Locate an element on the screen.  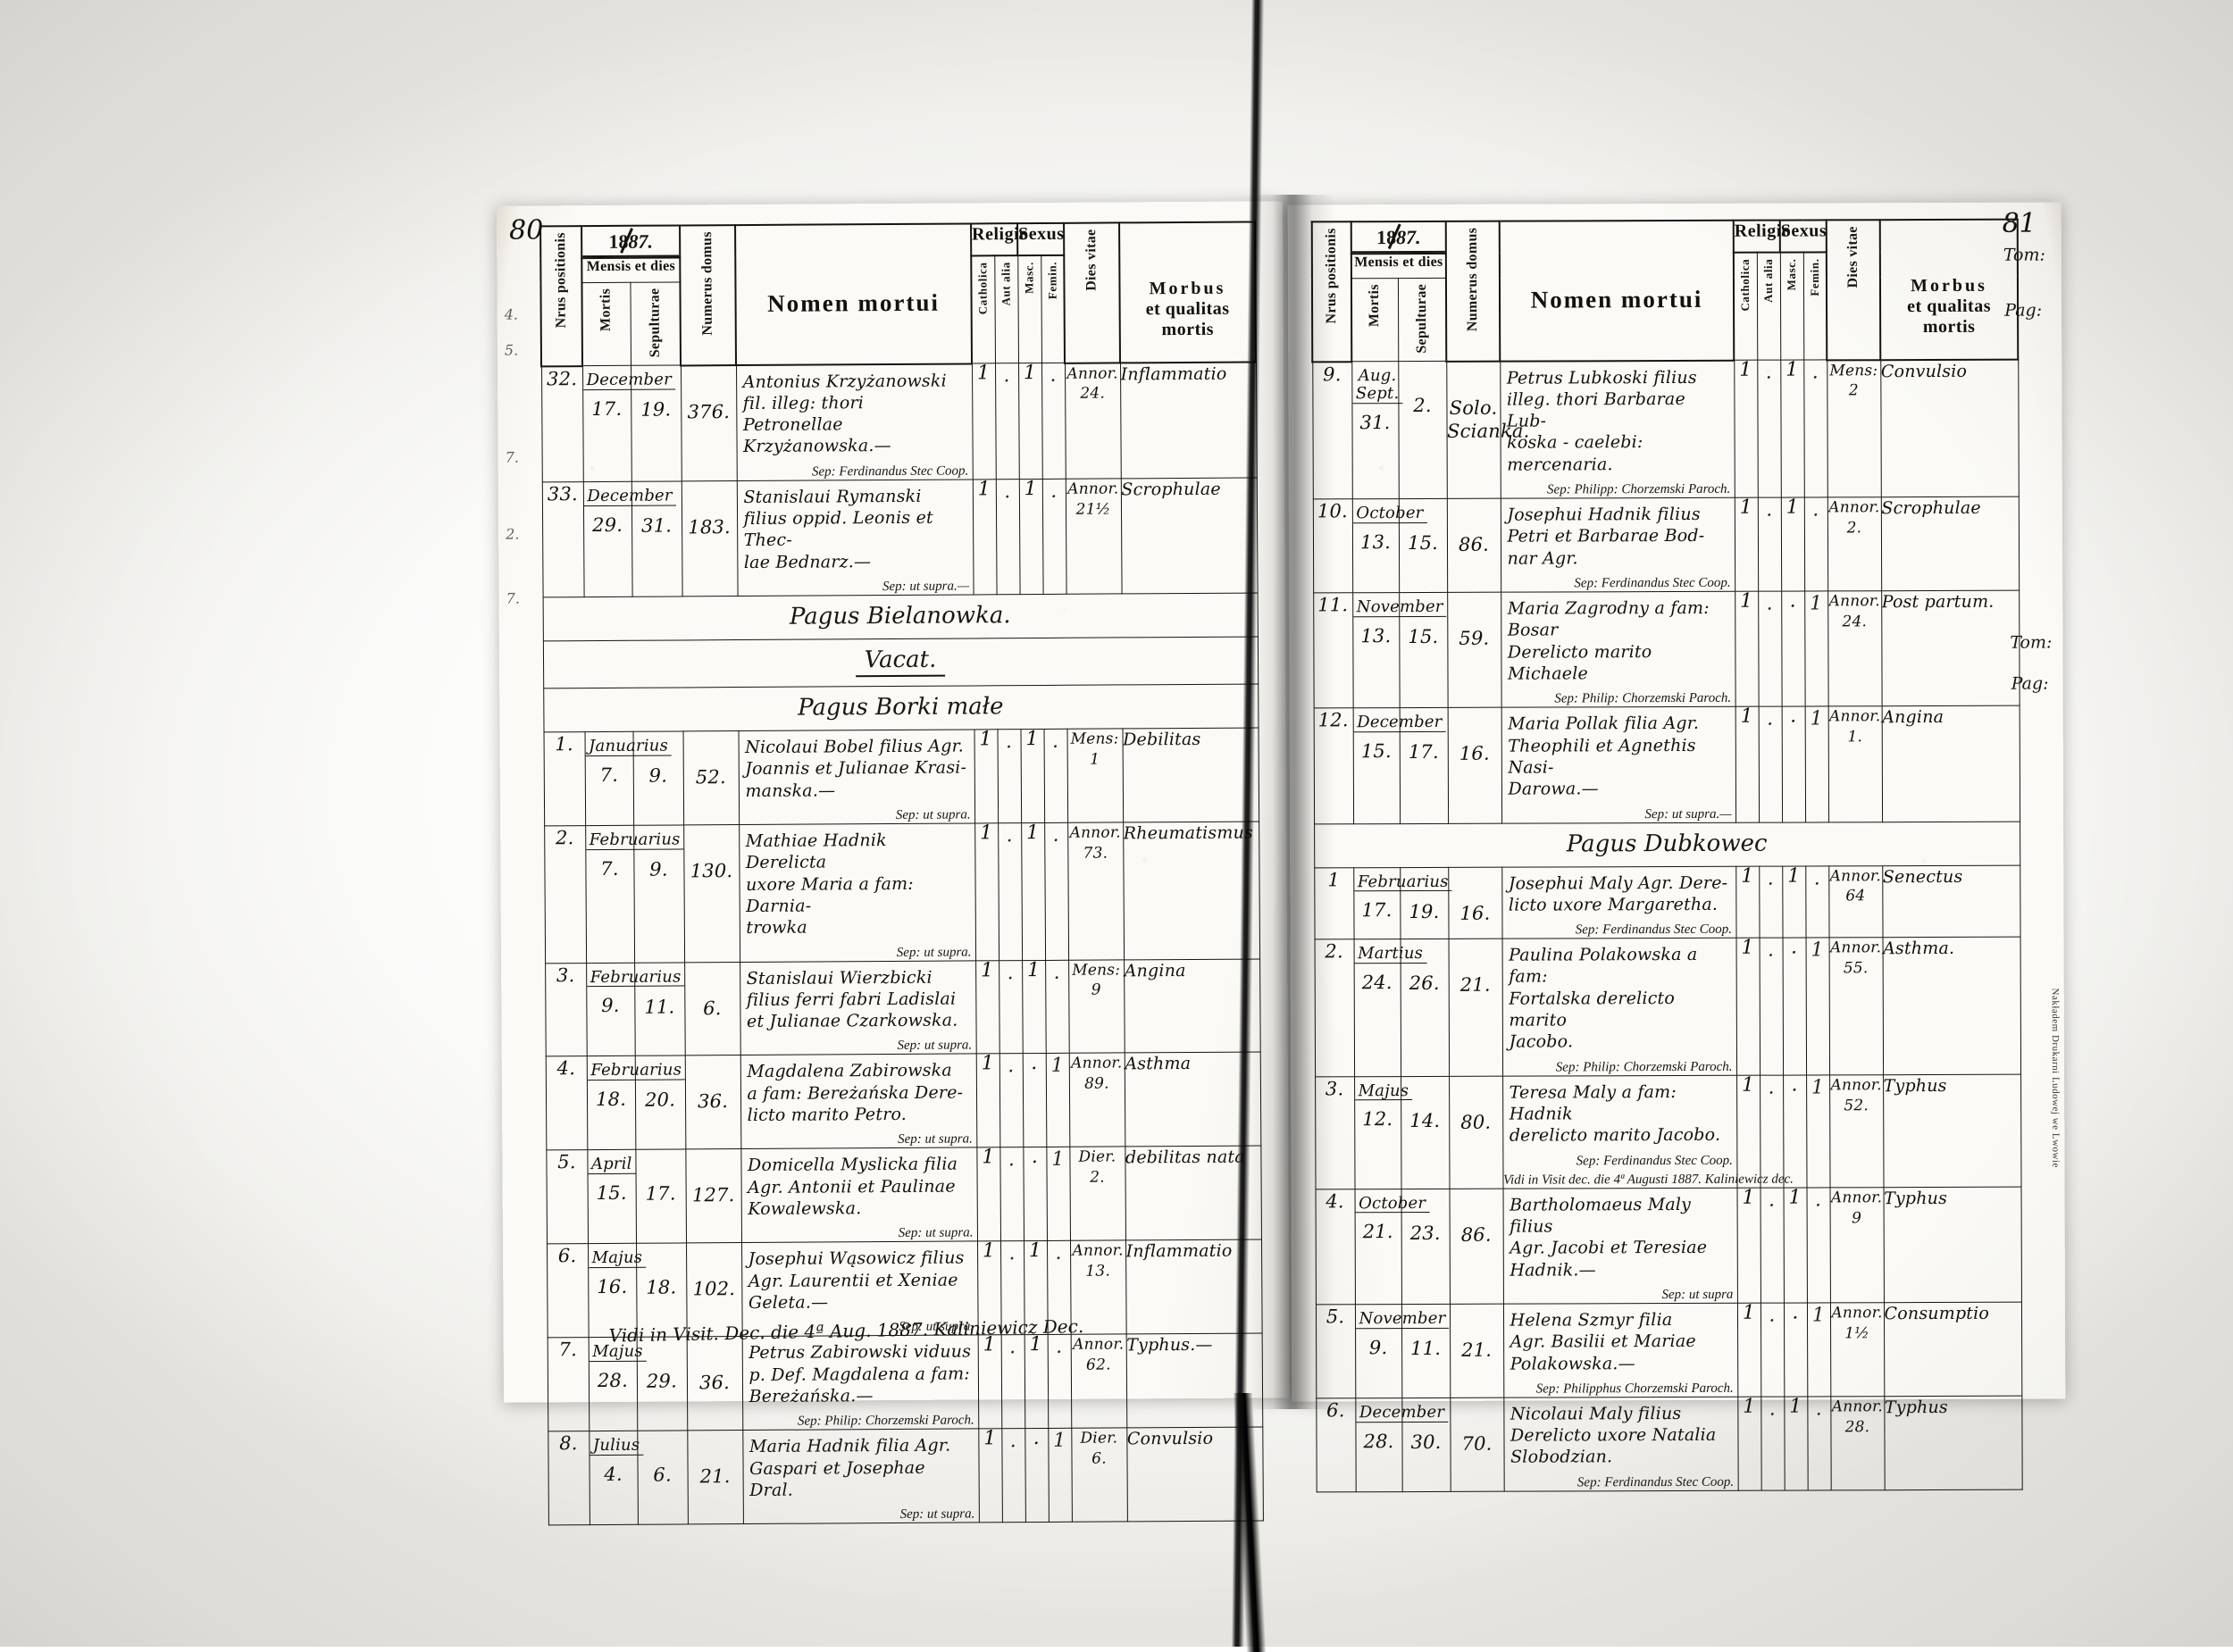
name-line: Mathiae Hadnik Derelicta is located at coordinates (816, 851).